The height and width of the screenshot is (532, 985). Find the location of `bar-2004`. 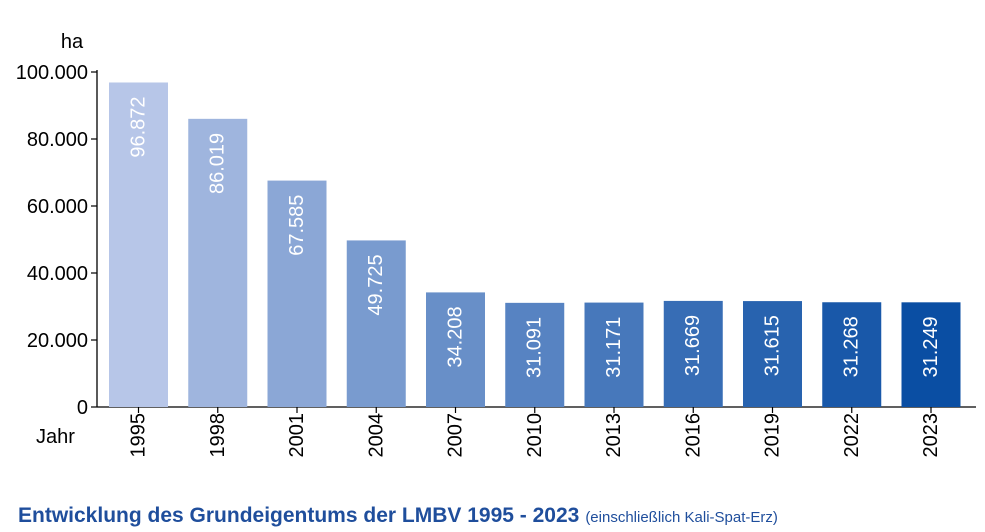

bar-2004 is located at coordinates (376, 323).